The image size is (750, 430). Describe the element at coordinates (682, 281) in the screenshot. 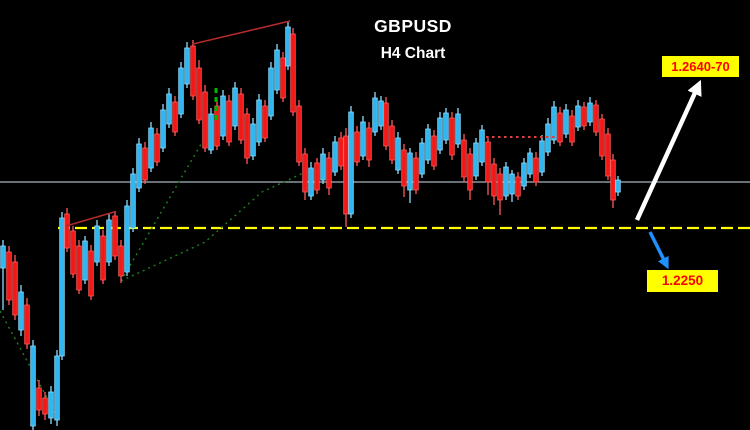

I see `support-level-label: 1.2250` at that location.